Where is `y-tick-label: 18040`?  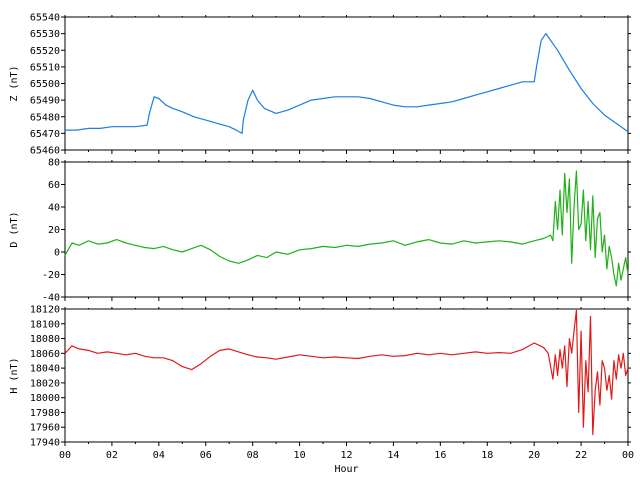
y-tick-label: 18040 is located at coordinates (45, 369).